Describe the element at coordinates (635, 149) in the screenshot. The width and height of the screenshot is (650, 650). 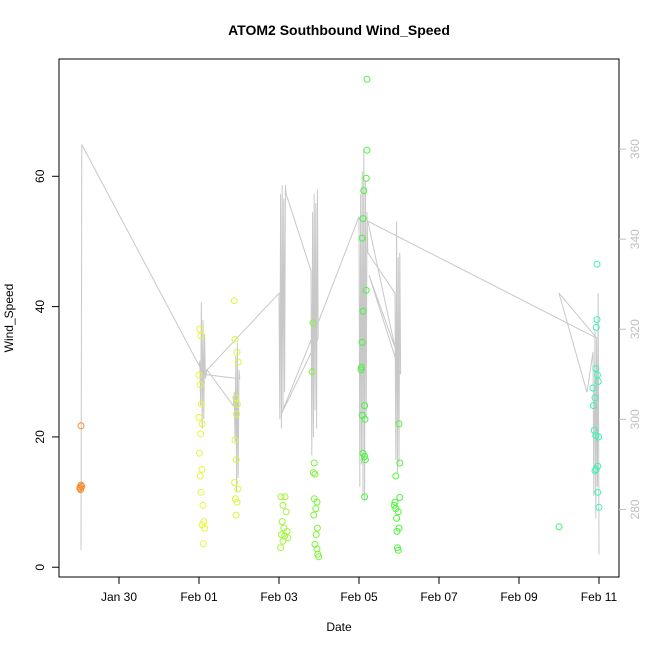
I see `y2-tick-label: 360` at that location.